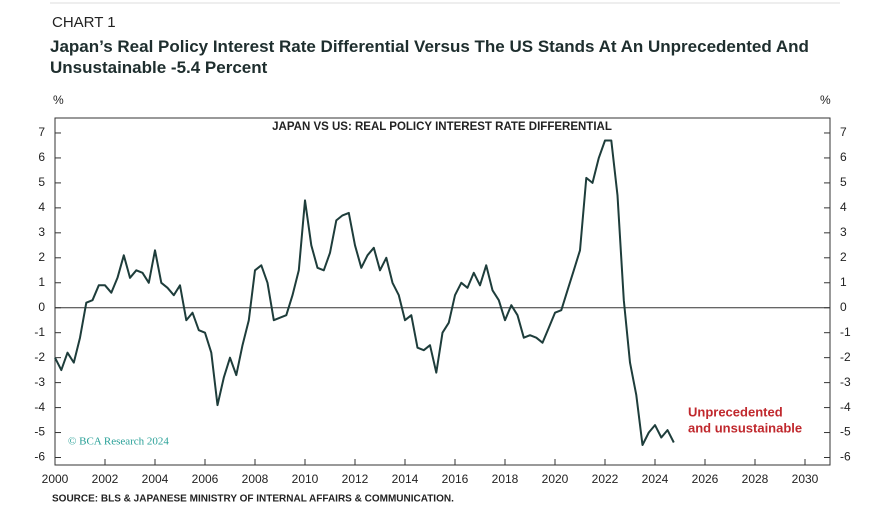  I want to click on y2-tick-label: 5, so click(843, 182).